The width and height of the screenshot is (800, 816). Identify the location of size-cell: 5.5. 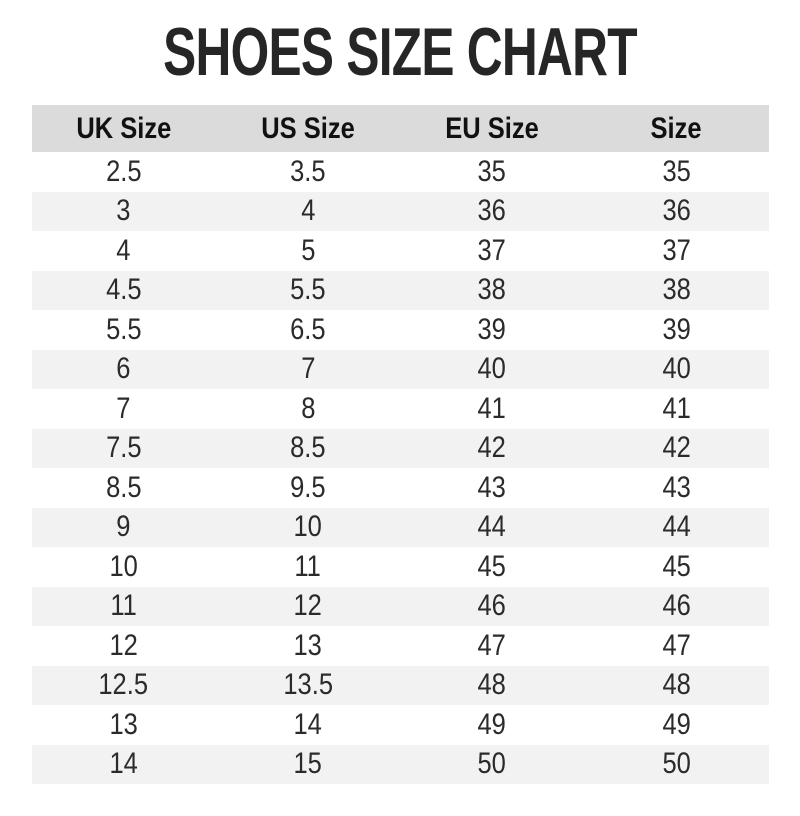
(308, 291).